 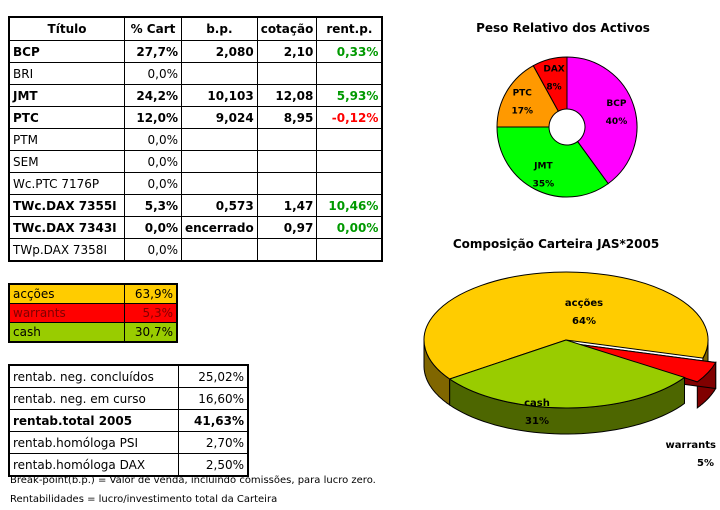 I want to click on slice-label: warrants, so click(x=691, y=445).